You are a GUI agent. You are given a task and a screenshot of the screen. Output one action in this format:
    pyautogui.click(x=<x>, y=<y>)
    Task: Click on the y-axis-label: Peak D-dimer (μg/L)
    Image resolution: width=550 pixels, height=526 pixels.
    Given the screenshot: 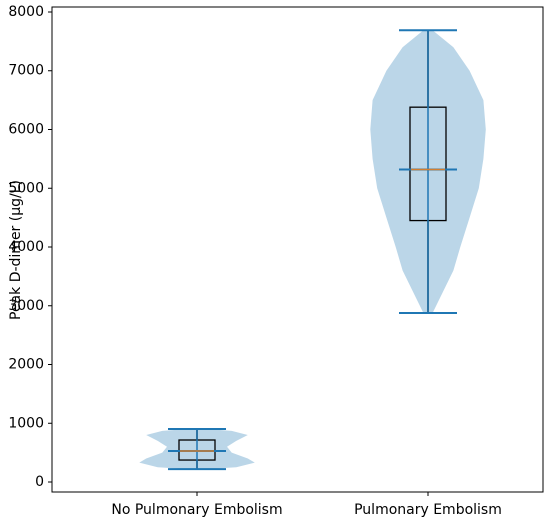 What is the action you would take?
    pyautogui.click(x=16, y=250)
    